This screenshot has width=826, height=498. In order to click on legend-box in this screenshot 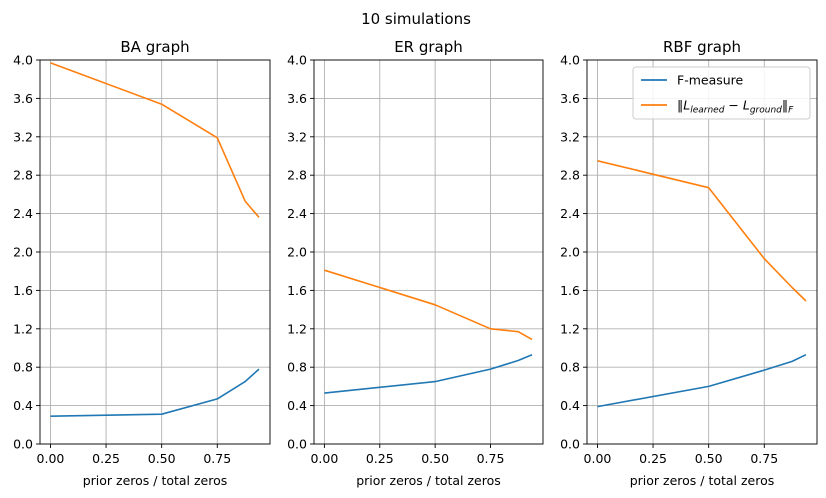, I will do `click(721, 93)`.